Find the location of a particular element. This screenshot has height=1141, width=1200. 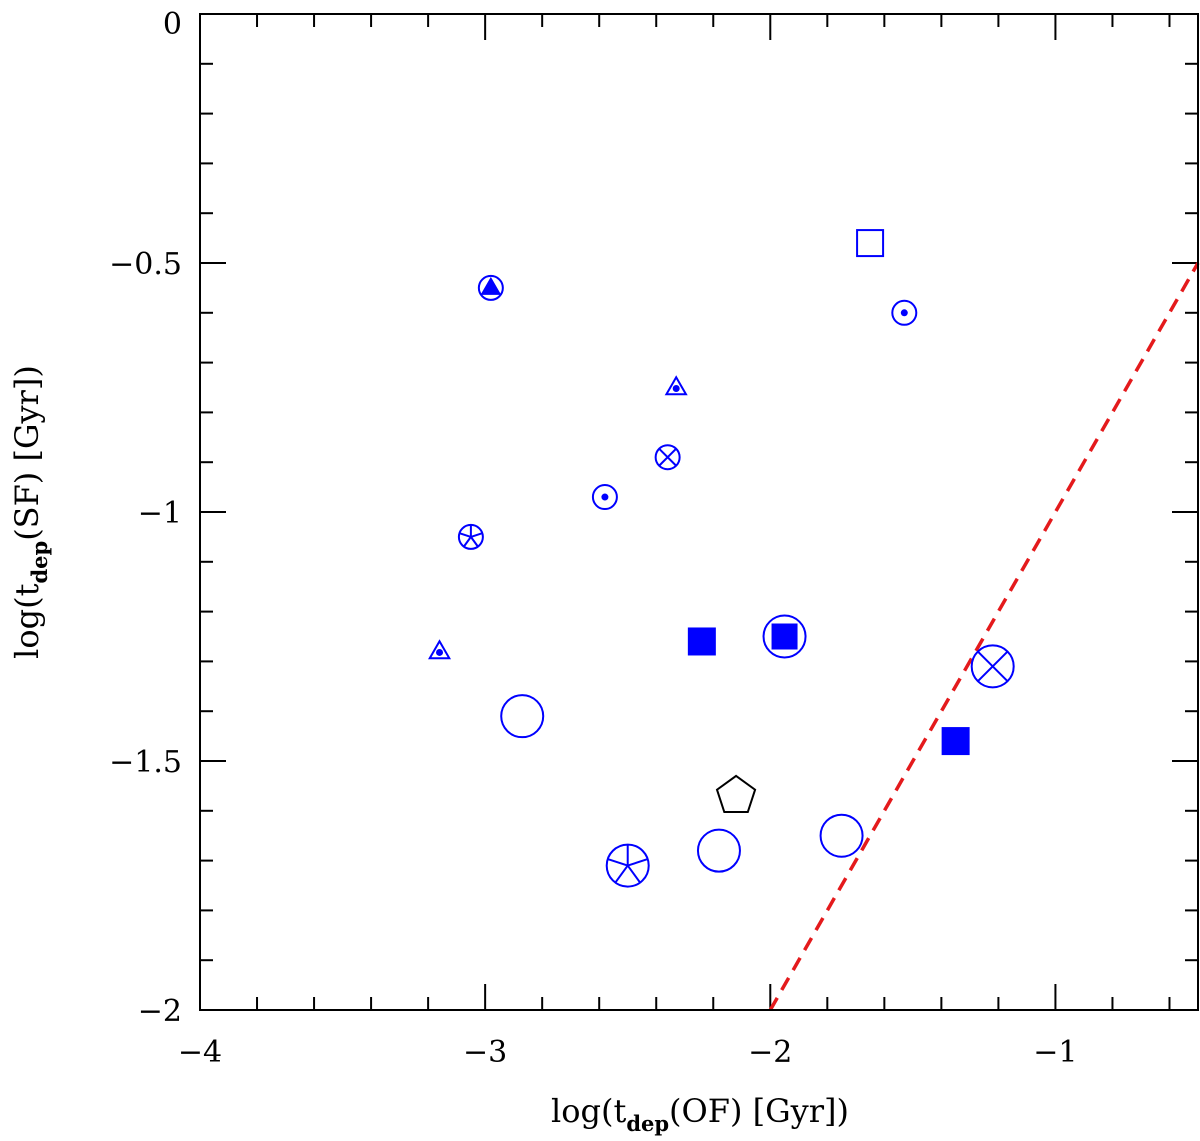

y-axis-label-sub: dep is located at coordinates (39, 562).